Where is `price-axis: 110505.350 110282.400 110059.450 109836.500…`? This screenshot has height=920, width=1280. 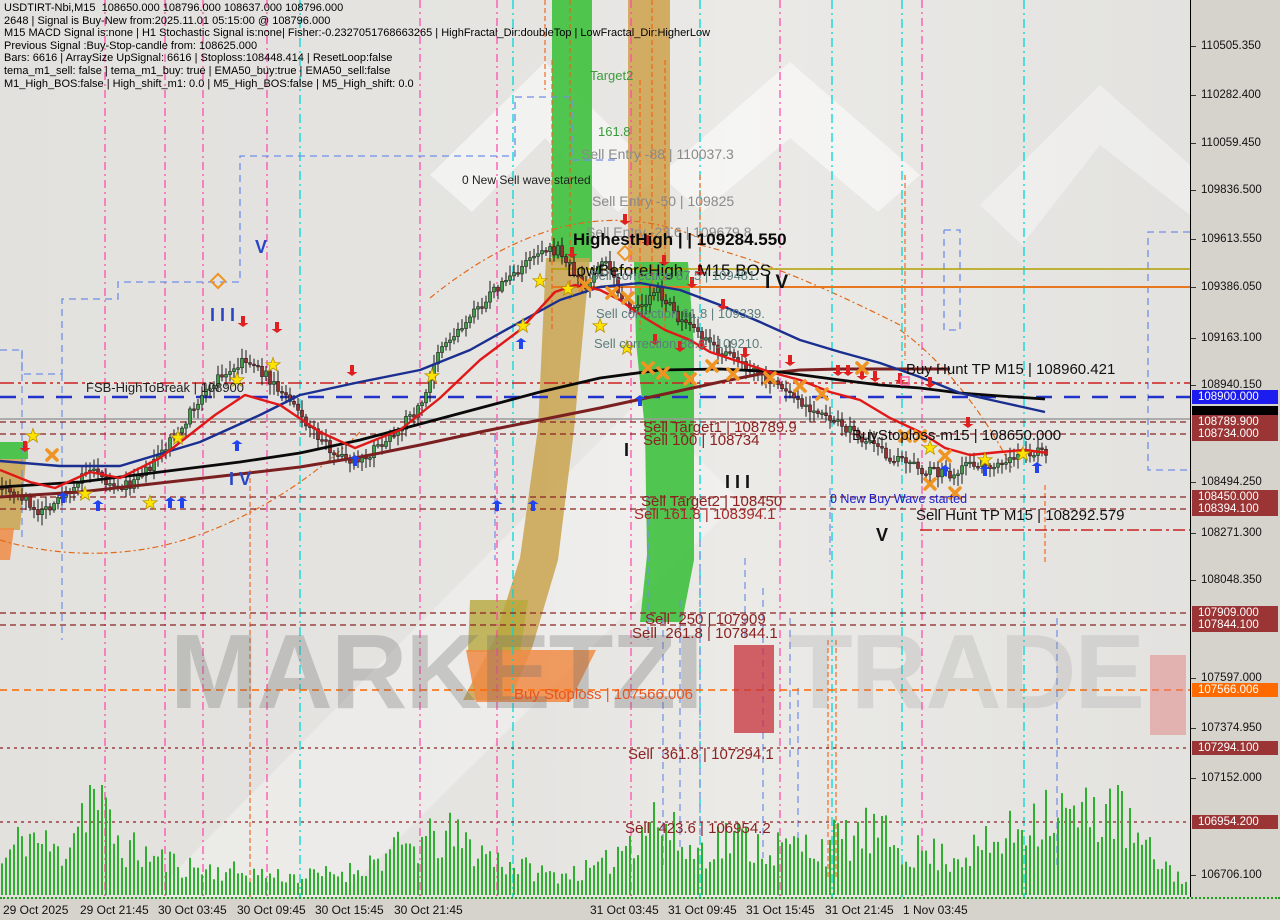 price-axis: 110505.350 110282.400 110059.450 109836.500… is located at coordinates (1235, 448).